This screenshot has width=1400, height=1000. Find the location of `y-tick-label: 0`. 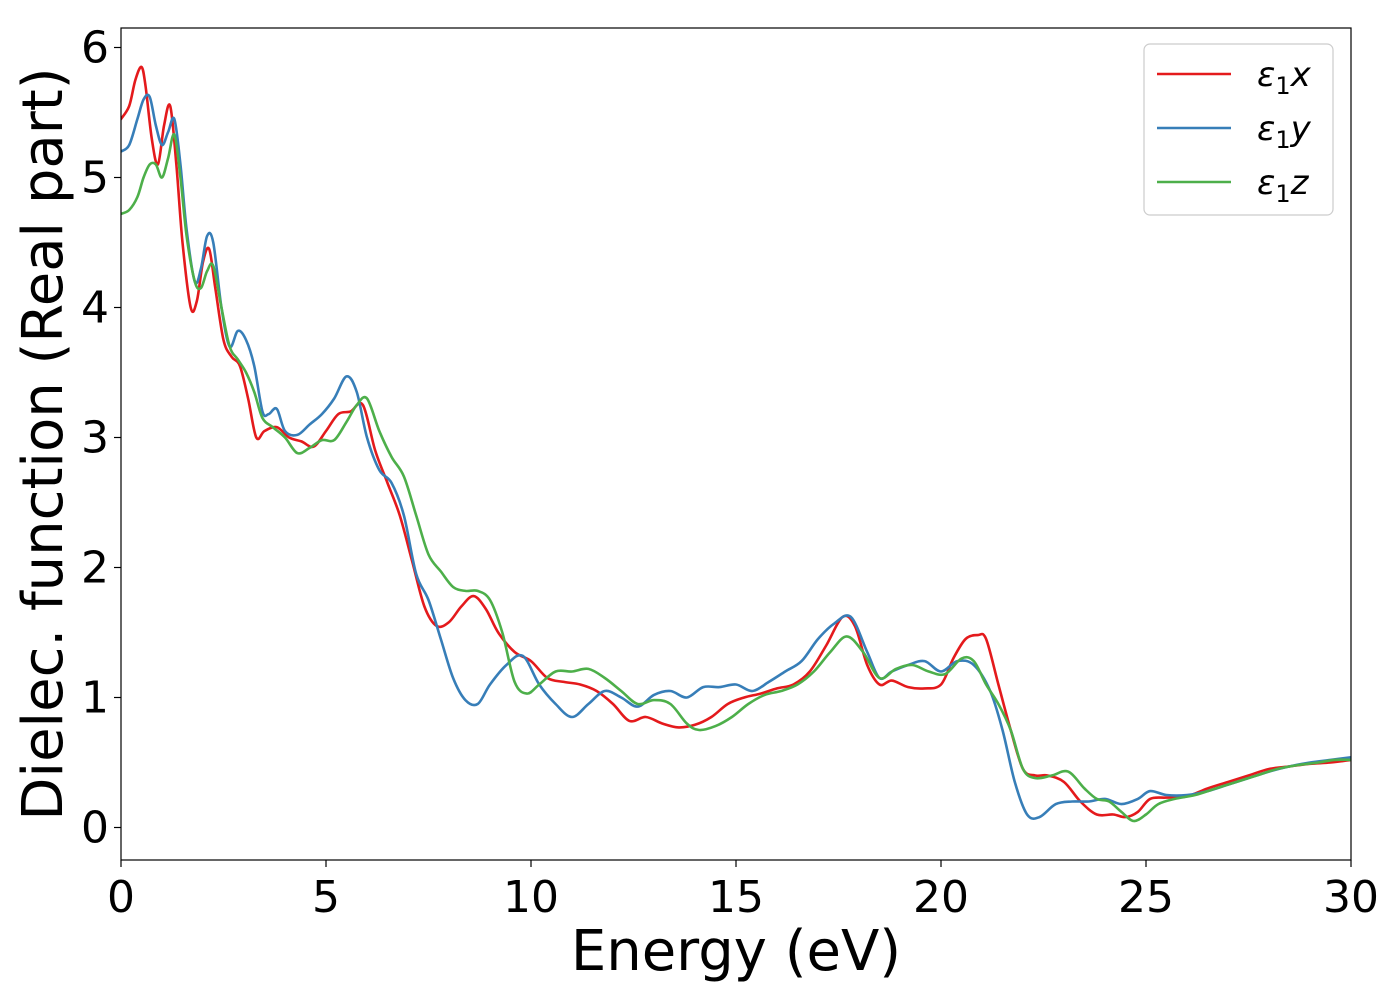

y-tick-label: 0 is located at coordinates (95, 828).